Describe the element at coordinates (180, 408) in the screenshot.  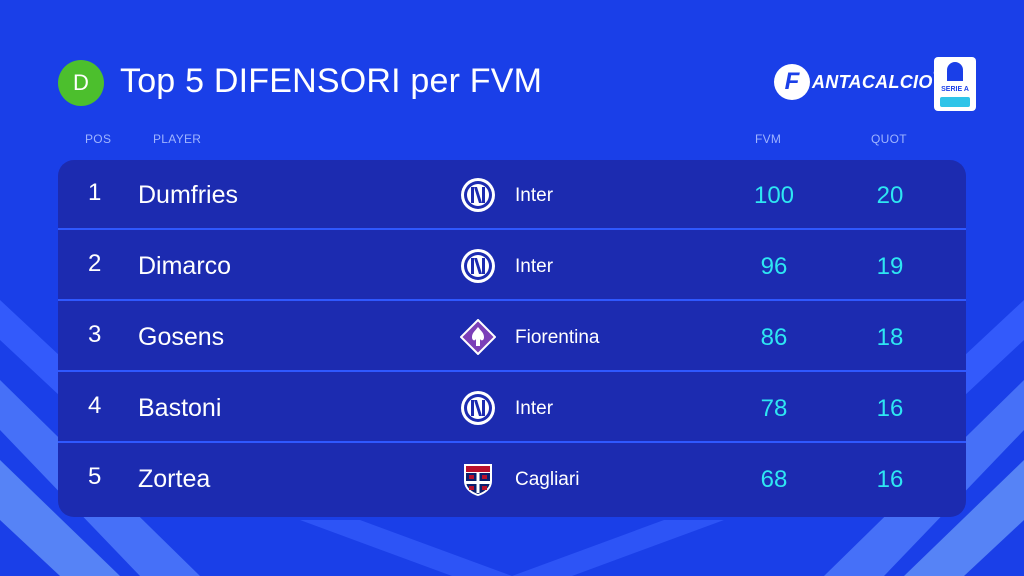
I see `player-name: Bastoni` at that location.